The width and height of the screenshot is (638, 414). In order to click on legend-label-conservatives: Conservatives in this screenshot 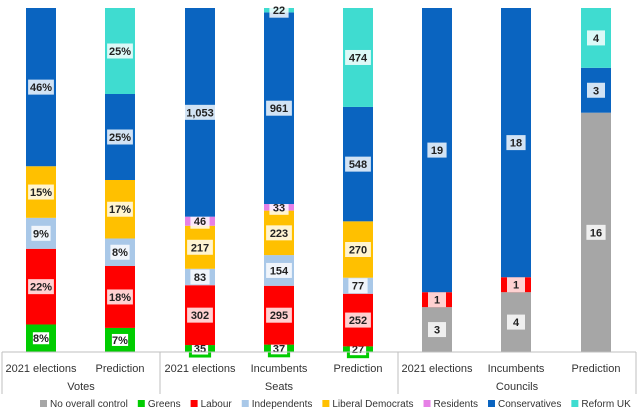, I will do `click(529, 404)`.